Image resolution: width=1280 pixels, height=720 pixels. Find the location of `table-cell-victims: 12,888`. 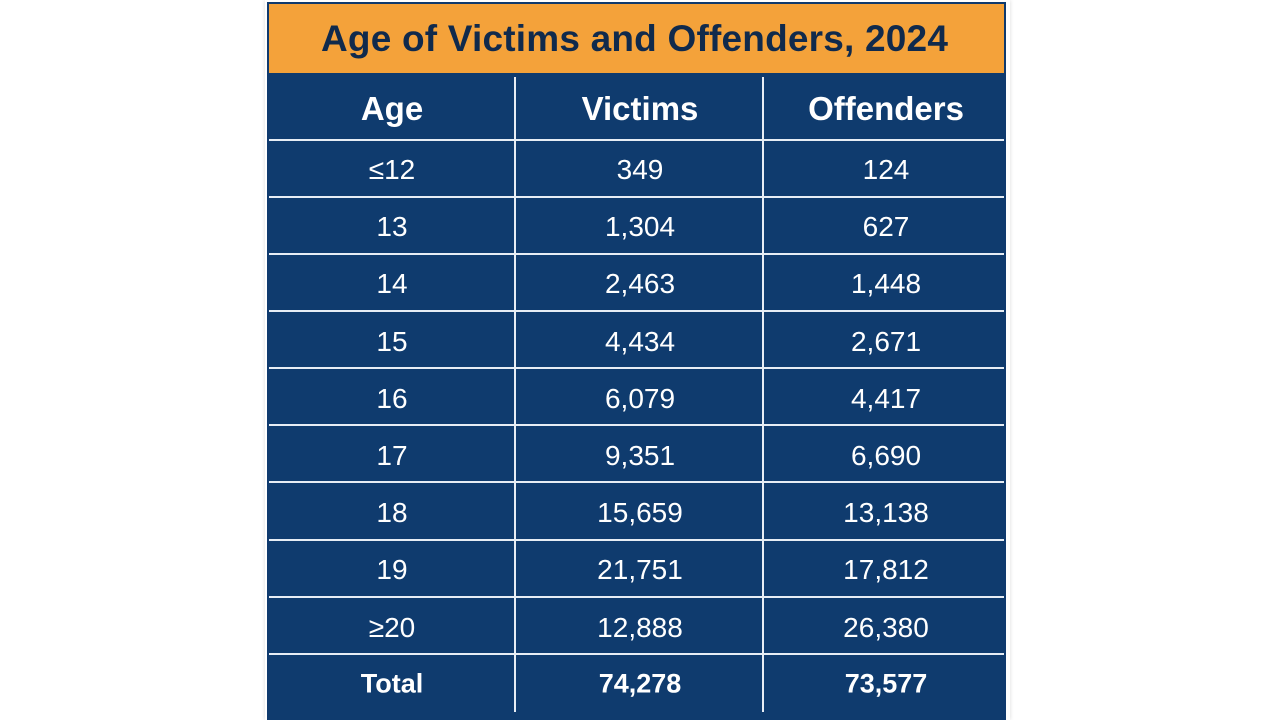

table-cell-victims: 12,888 is located at coordinates (640, 627).